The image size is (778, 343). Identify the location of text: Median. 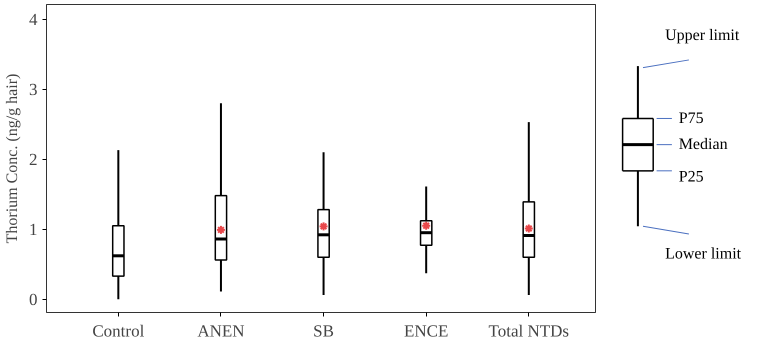
(703, 145).